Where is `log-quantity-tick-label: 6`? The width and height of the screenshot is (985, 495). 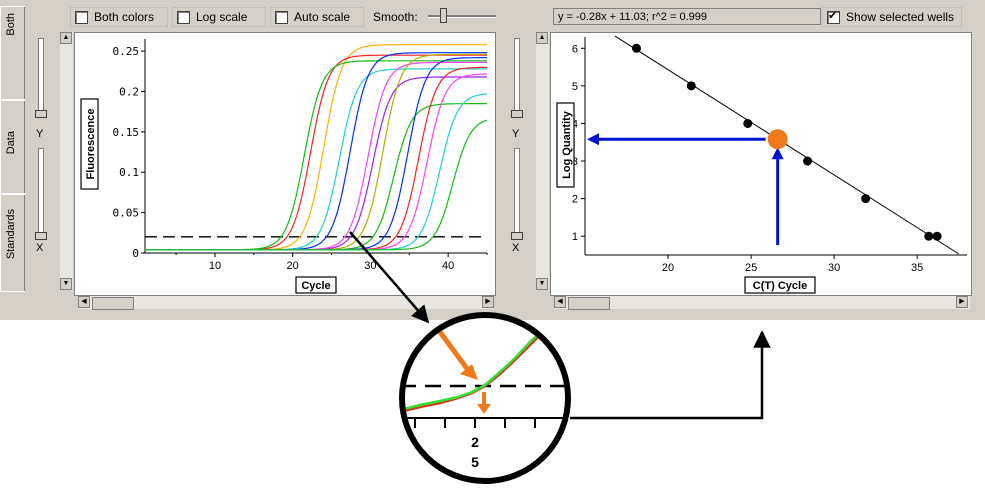
log-quantity-tick-label: 6 is located at coordinates (575, 49).